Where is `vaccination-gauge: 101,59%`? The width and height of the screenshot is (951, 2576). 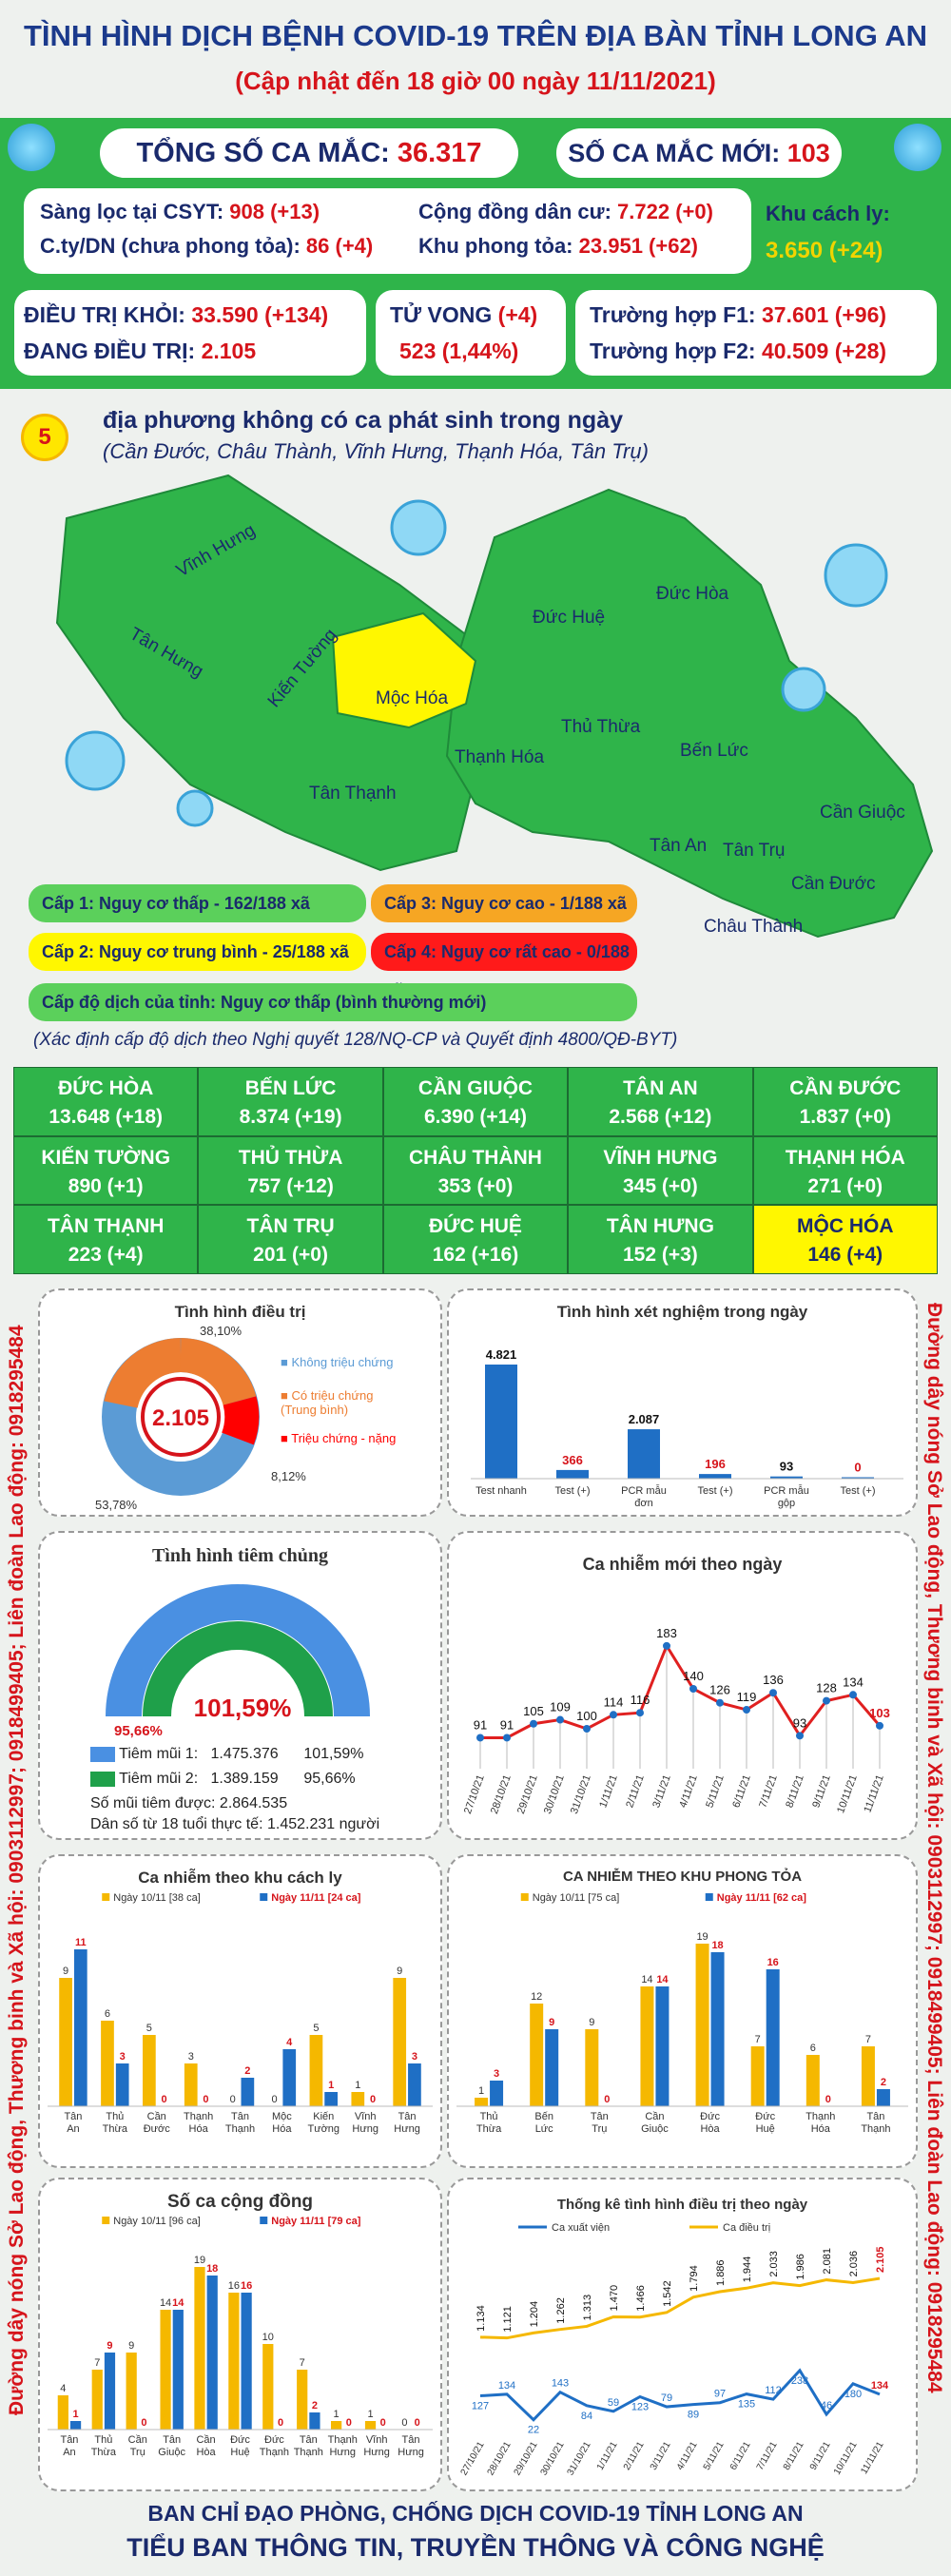 vaccination-gauge: 101,59% is located at coordinates (238, 1653).